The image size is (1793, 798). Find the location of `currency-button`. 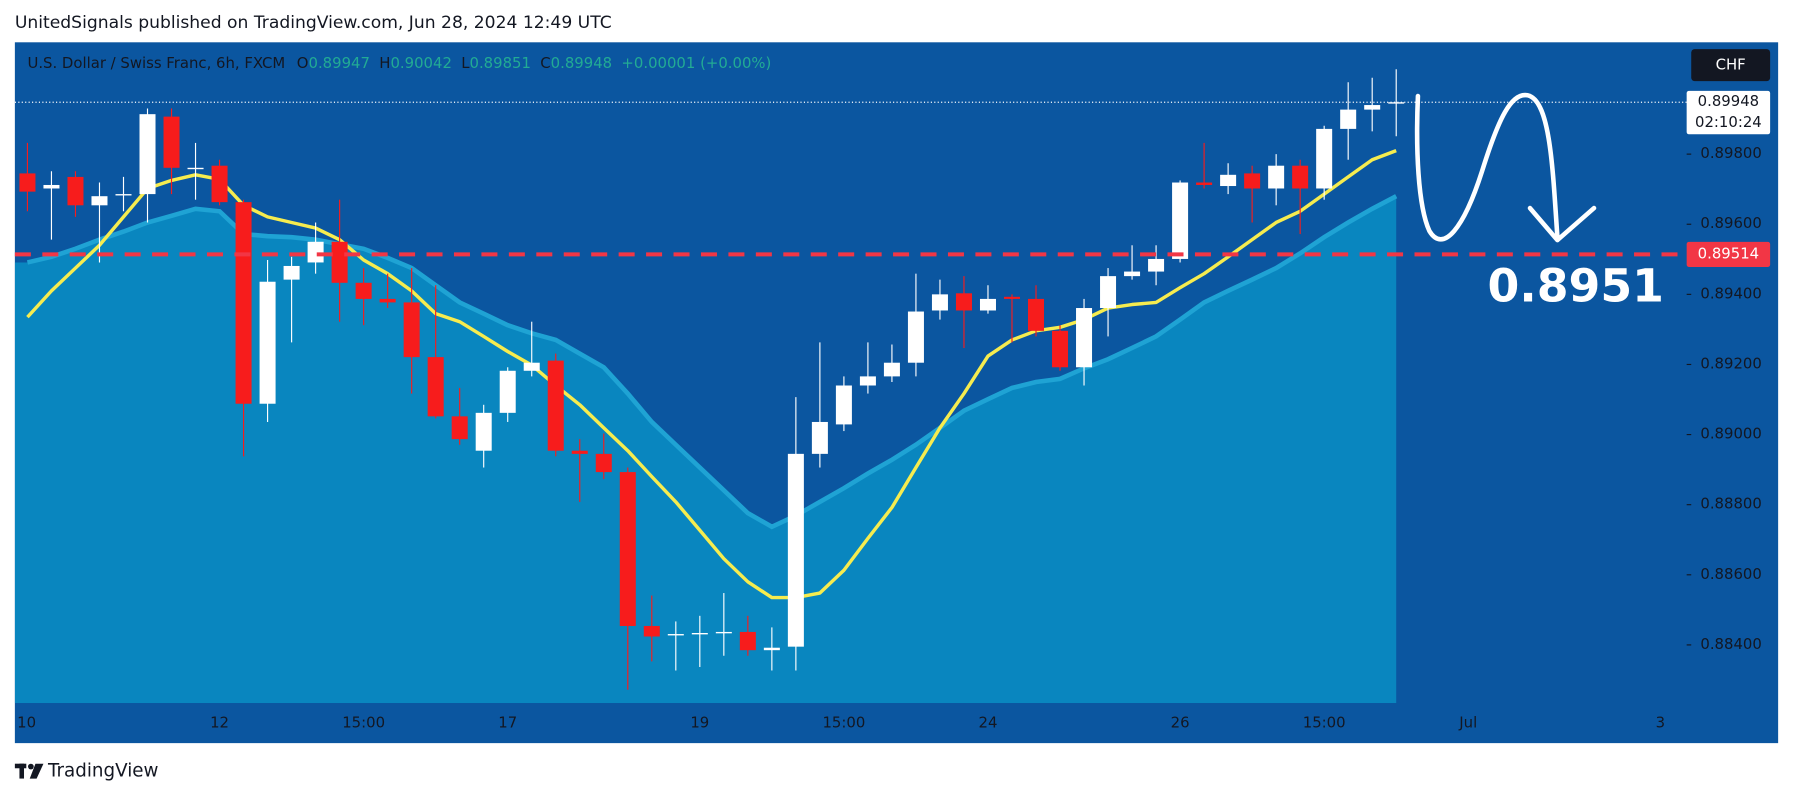

currency-button is located at coordinates (1731, 65).